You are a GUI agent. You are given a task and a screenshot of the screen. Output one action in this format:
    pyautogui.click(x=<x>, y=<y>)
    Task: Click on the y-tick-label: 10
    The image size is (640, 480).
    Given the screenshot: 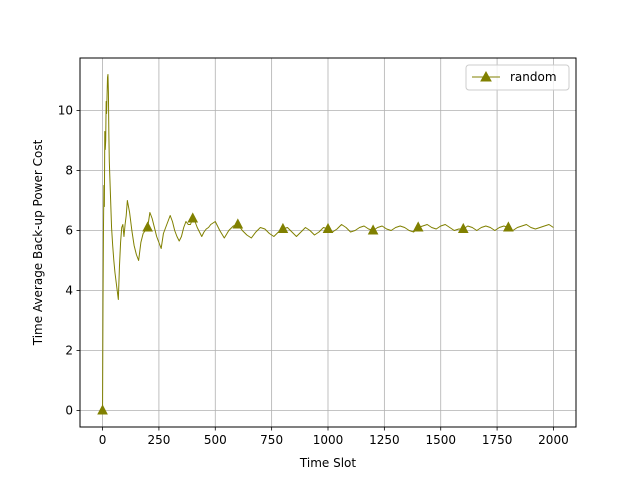 What is the action you would take?
    pyautogui.click(x=65, y=111)
    